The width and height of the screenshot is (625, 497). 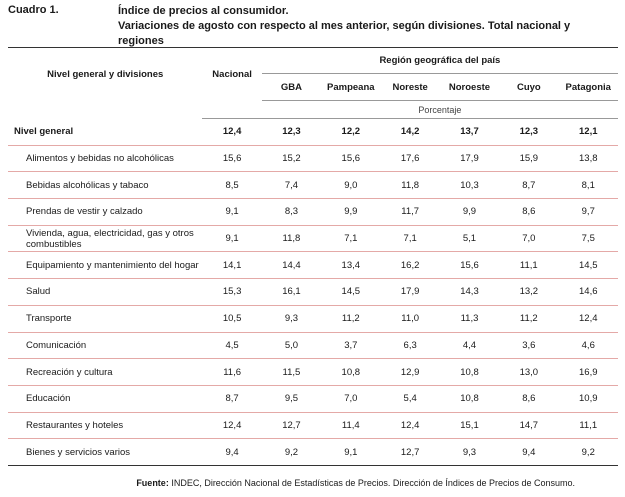 I want to click on value-region: 14,5, so click(x=588, y=265).